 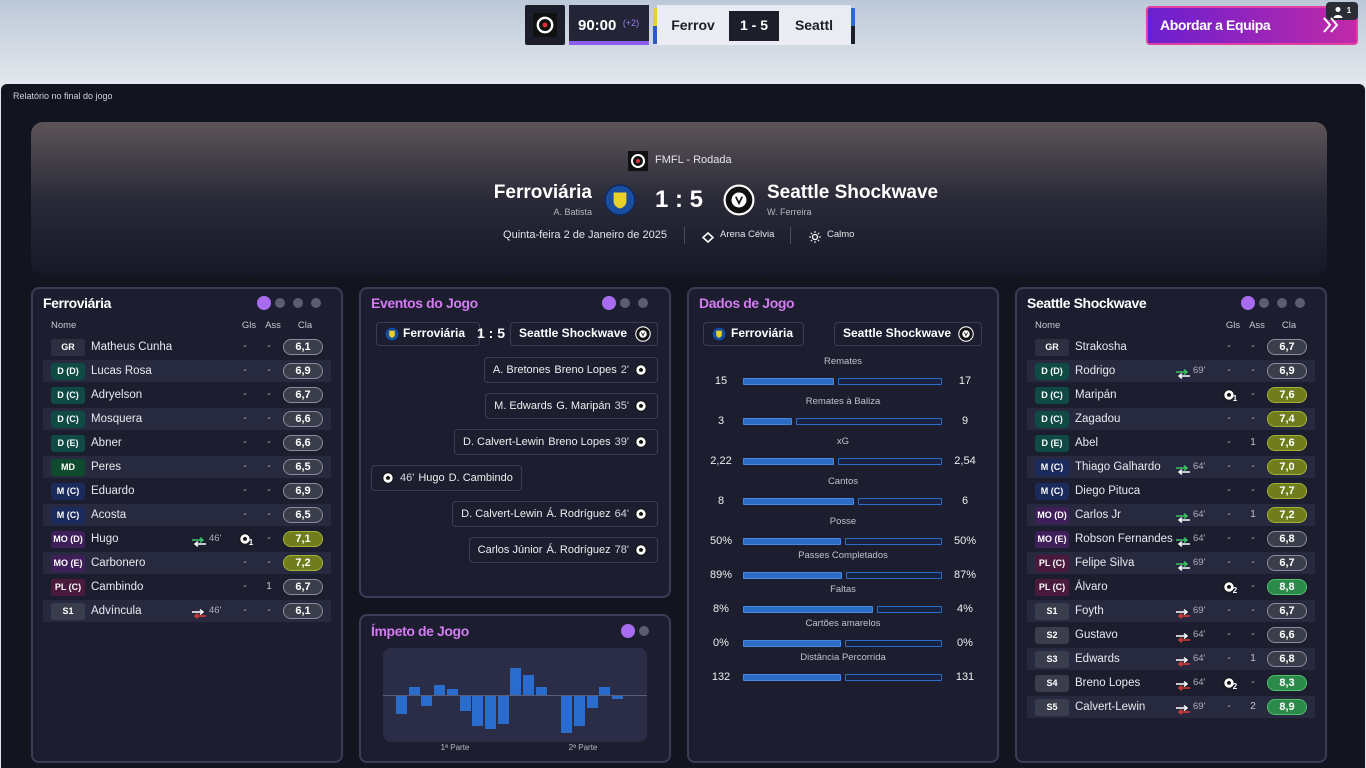 What do you see at coordinates (1087, 443) in the screenshot?
I see `player-name: Abel` at bounding box center [1087, 443].